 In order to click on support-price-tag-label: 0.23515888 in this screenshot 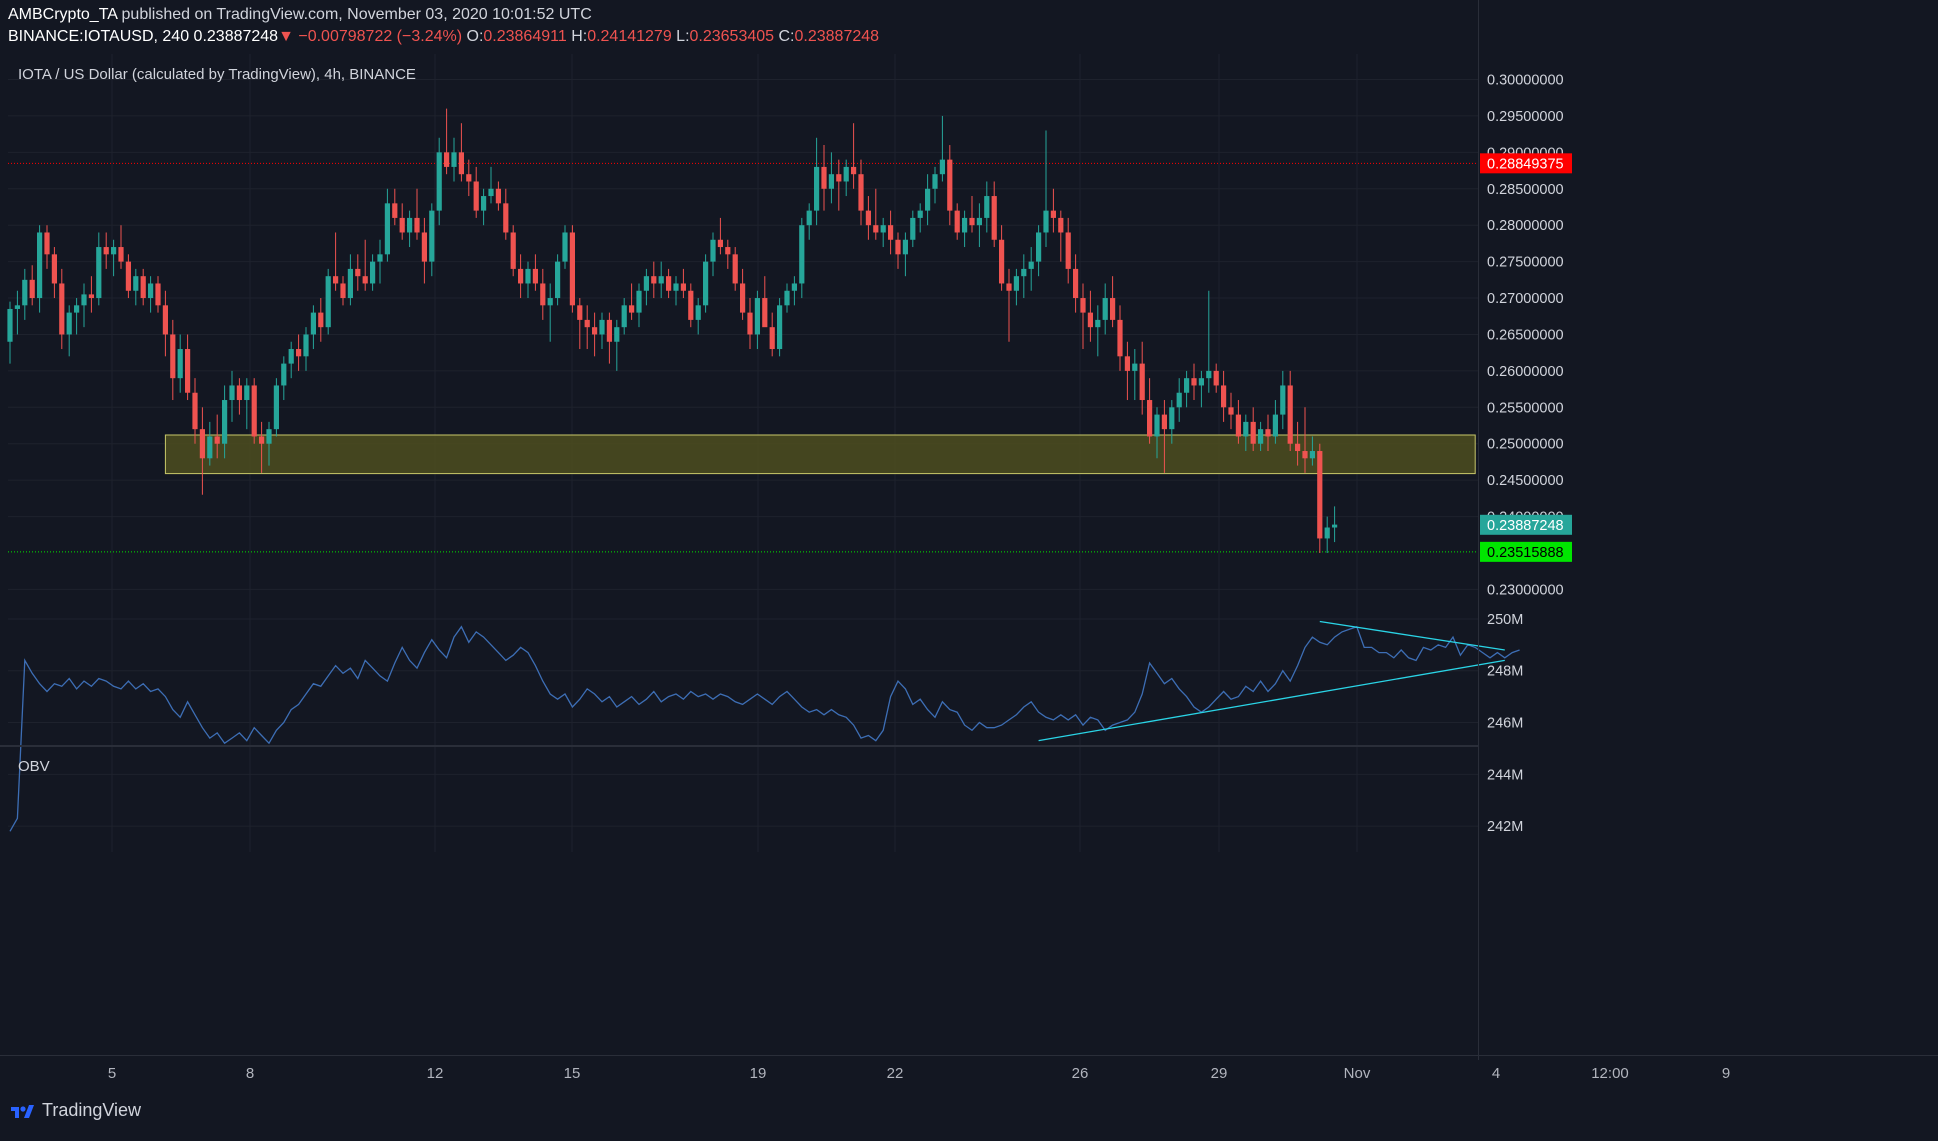, I will do `click(1525, 553)`.